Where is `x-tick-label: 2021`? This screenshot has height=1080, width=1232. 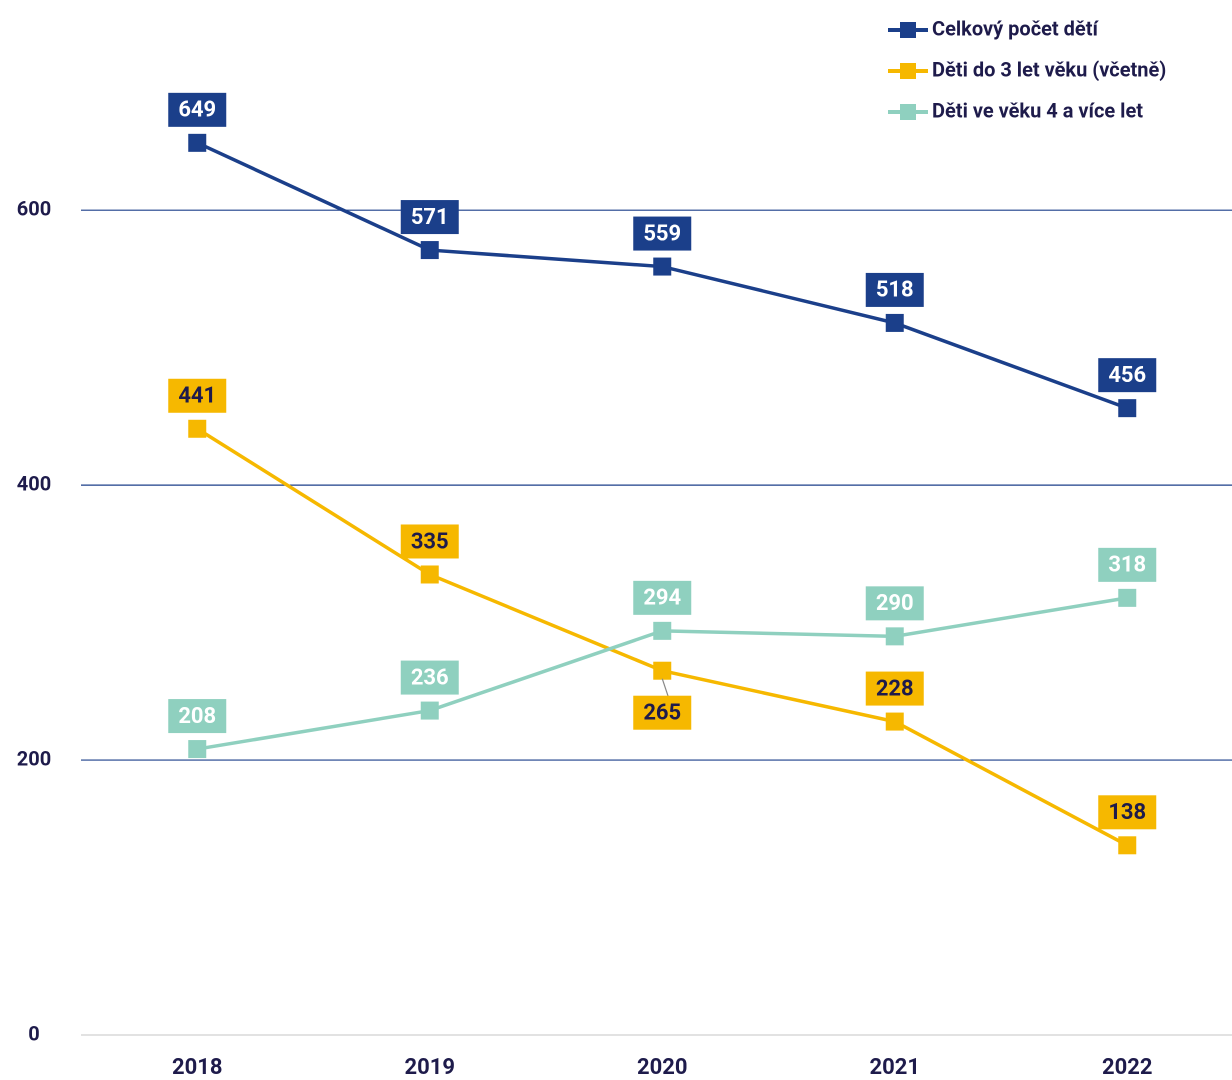 x-tick-label: 2021 is located at coordinates (895, 1067).